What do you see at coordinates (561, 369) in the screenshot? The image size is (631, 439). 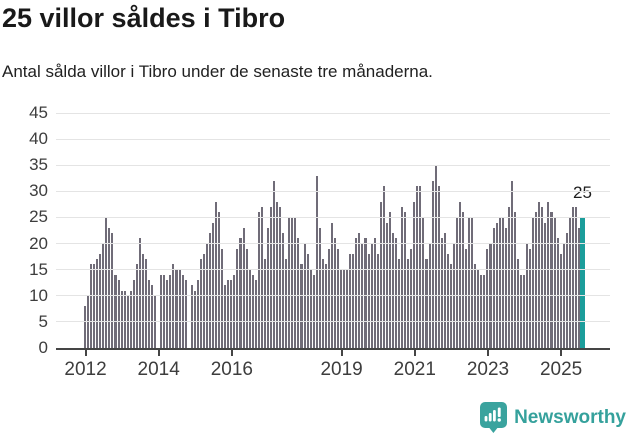 I see `x-axis-tick-label: 2025` at bounding box center [561, 369].